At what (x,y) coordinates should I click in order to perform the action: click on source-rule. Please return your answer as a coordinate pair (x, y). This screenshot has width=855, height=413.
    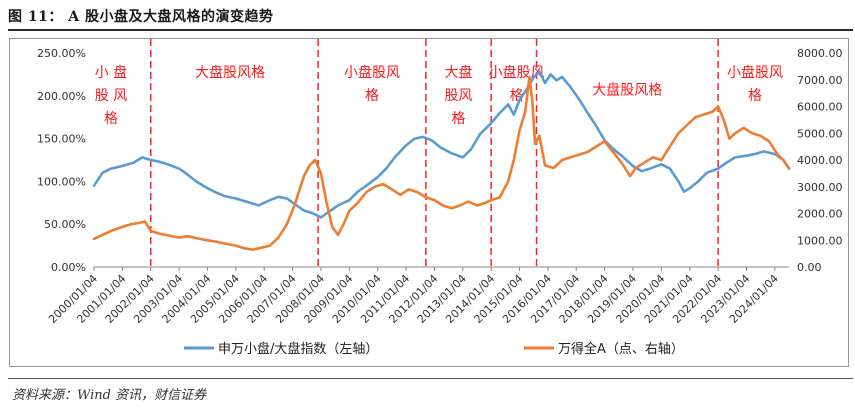
    Looking at the image, I should click on (430, 378).